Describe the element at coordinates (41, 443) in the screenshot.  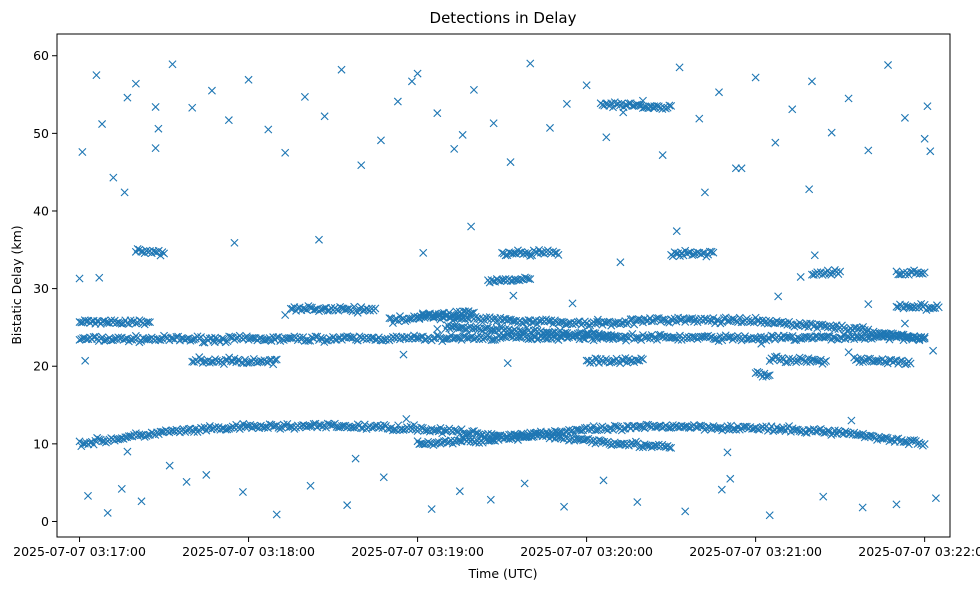
I see `y-tick-label: 10` at that location.